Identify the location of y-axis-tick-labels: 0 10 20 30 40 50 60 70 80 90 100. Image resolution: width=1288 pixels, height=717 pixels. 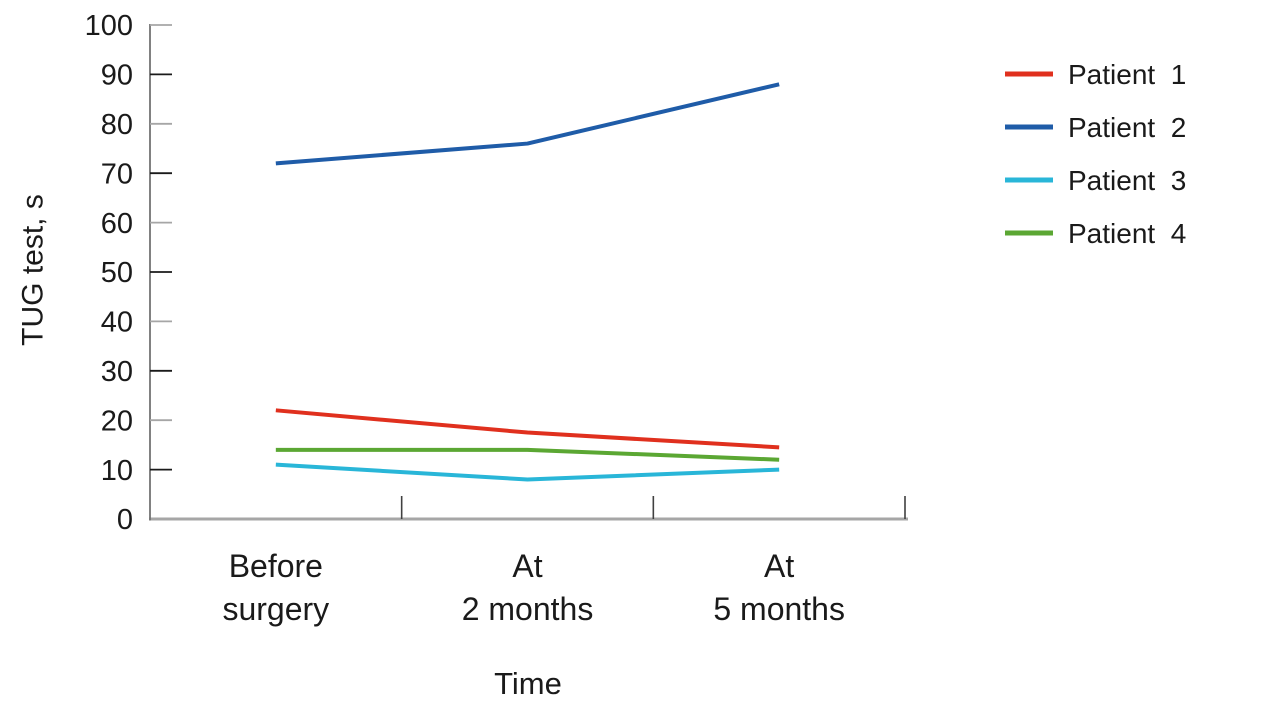
(109, 273).